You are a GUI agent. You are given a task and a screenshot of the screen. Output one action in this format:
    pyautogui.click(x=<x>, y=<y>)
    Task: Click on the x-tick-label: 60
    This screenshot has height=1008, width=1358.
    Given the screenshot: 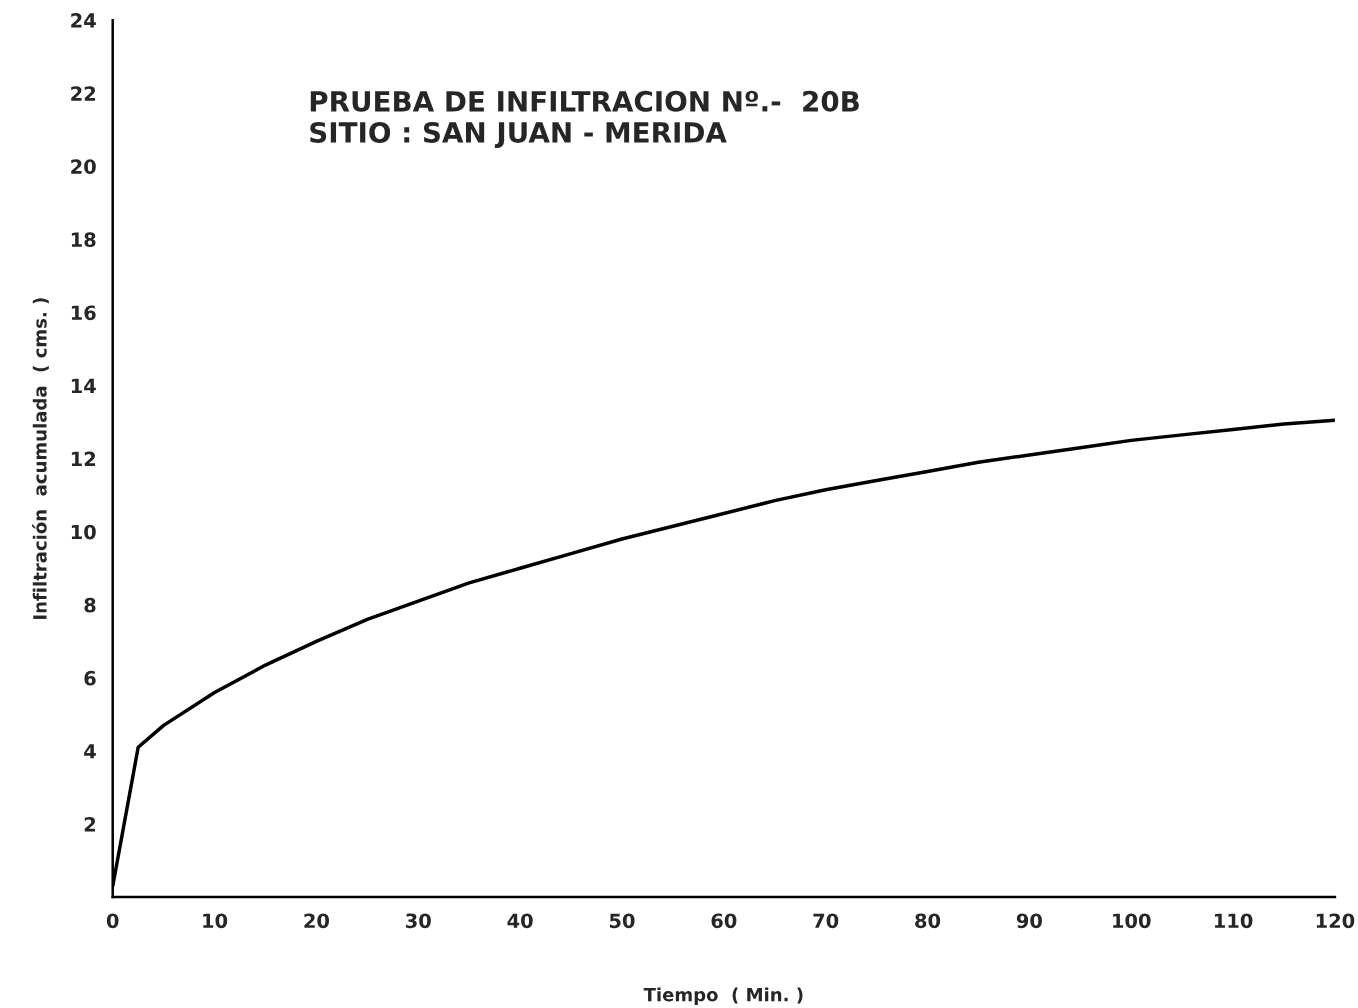 What is the action you would take?
    pyautogui.click(x=724, y=921)
    